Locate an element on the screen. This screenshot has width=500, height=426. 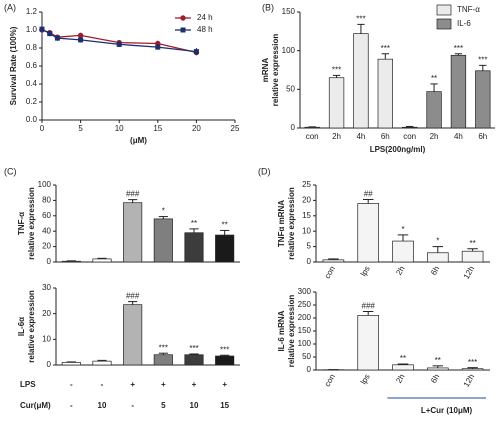
y-axis-label: mRNA is located at coordinates (265, 70).